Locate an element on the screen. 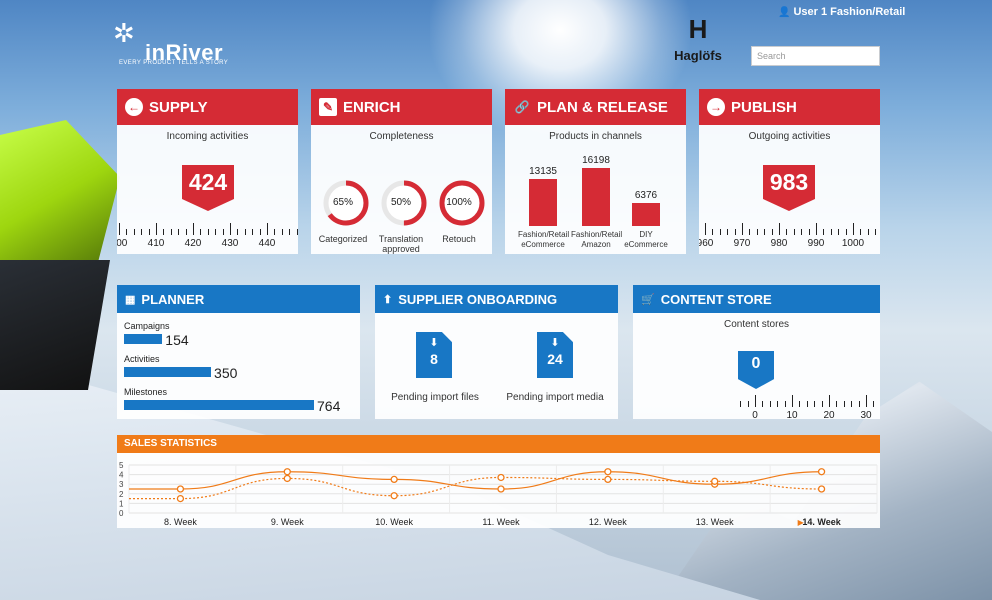 The height and width of the screenshot is (600, 992). publish-value-badge: 983 is located at coordinates (789, 188).